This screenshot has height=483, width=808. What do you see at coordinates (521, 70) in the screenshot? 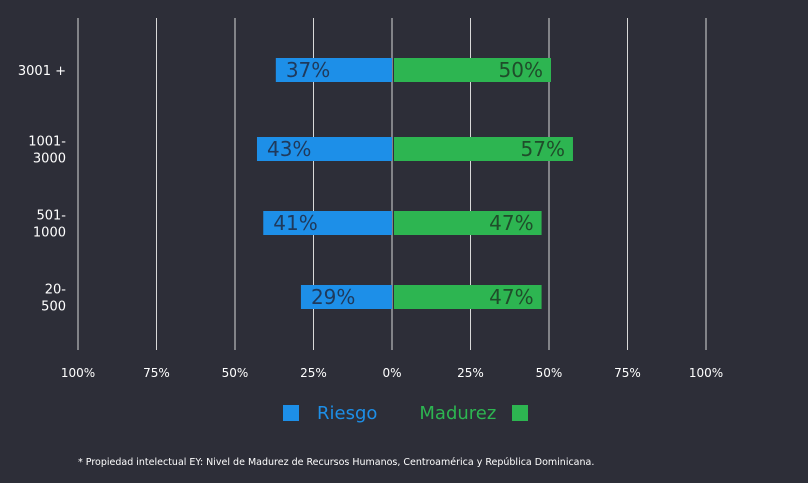
I see `data-label-madurez: 50%` at bounding box center [521, 70].